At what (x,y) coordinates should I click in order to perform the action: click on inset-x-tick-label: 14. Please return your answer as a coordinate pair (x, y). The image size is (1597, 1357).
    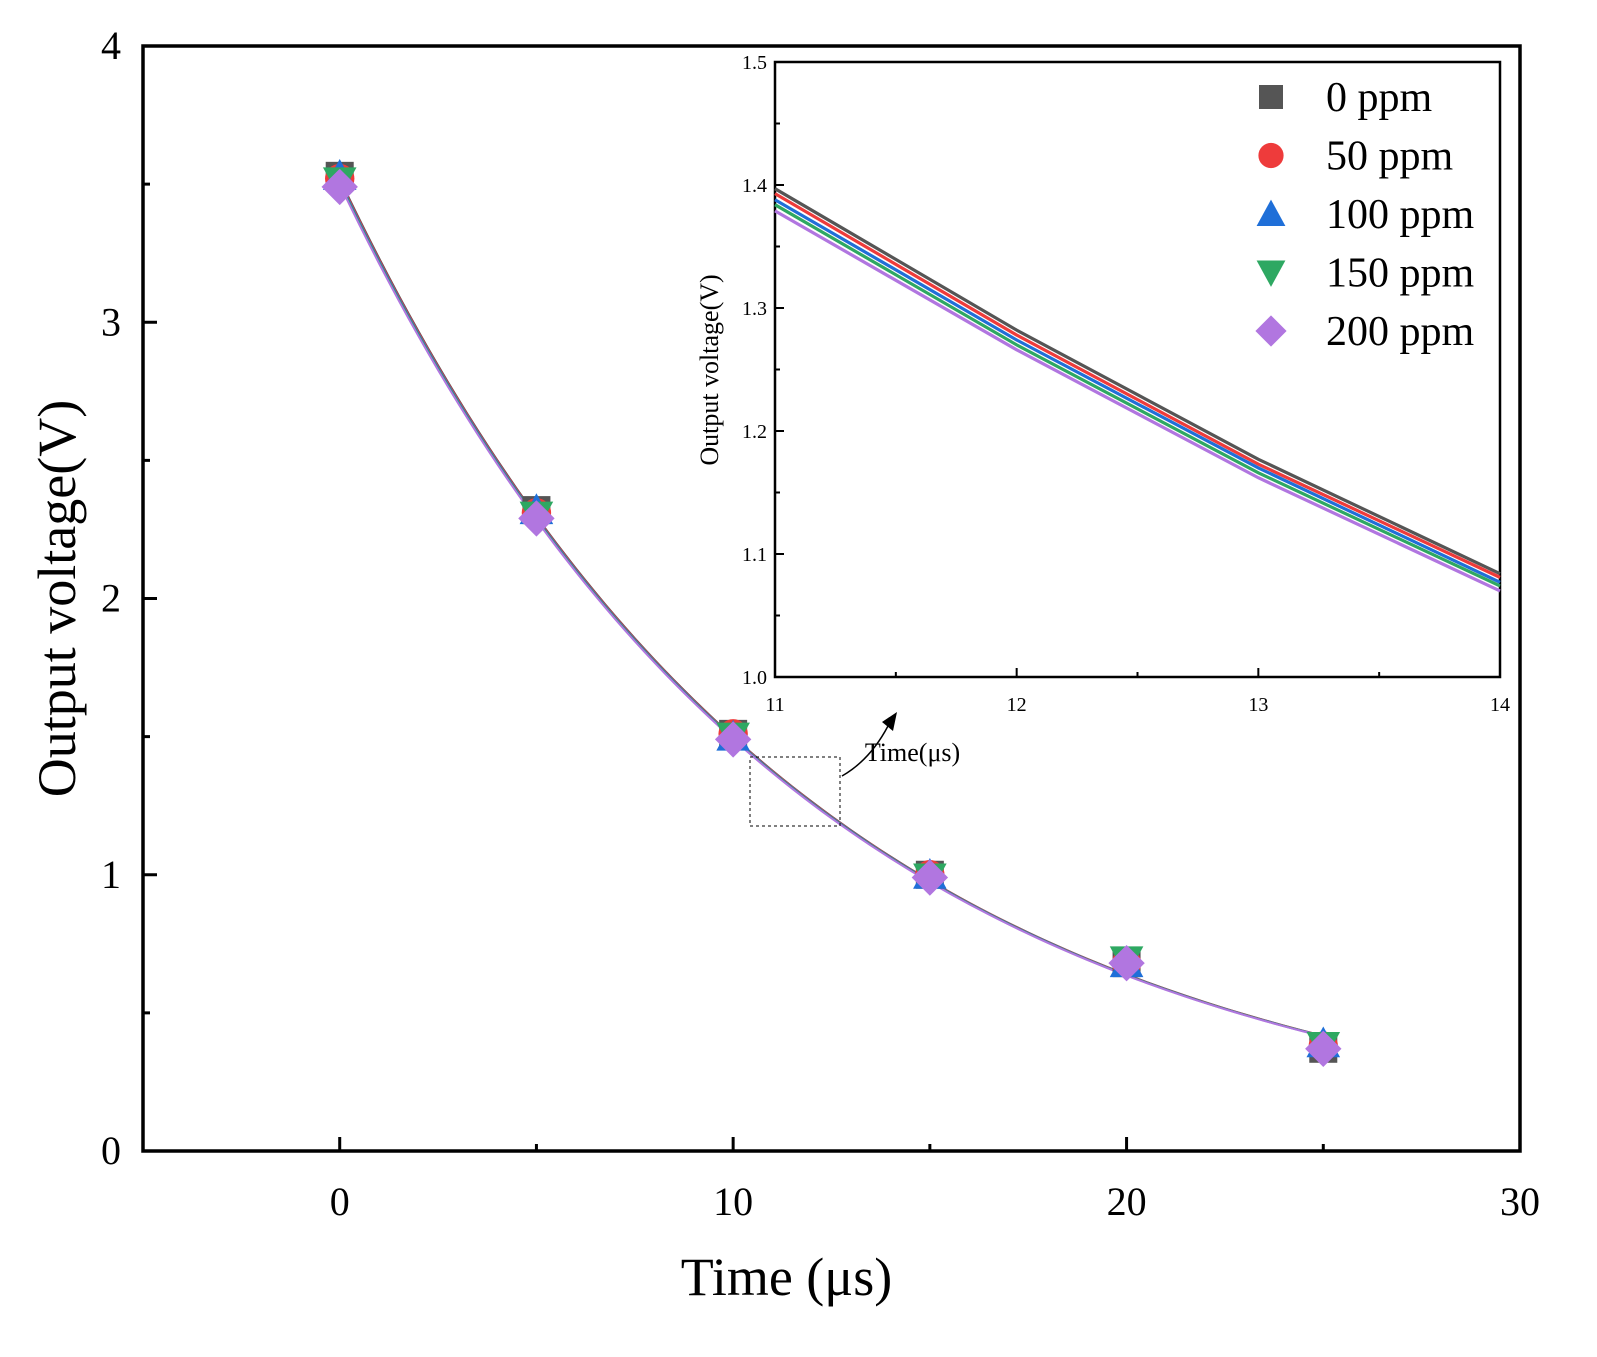
    Looking at the image, I should click on (1500, 705).